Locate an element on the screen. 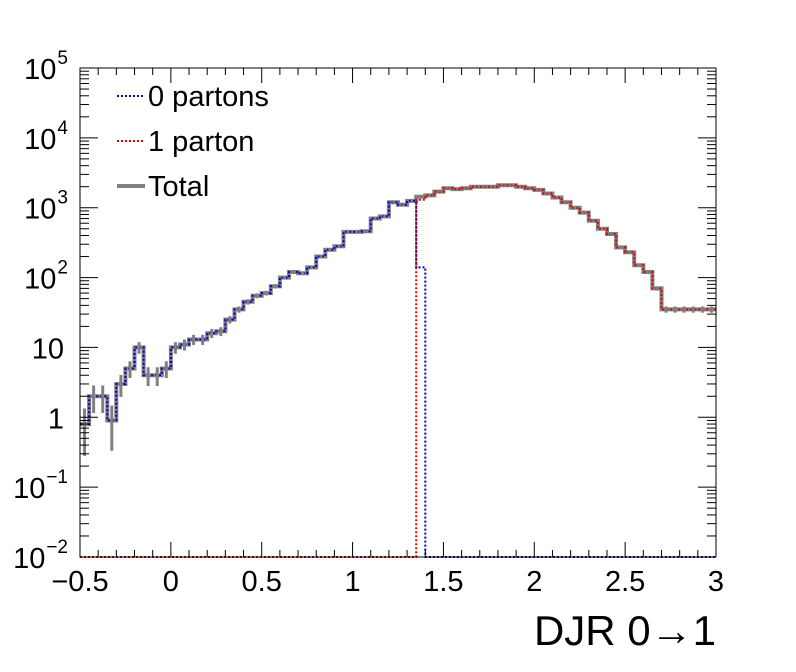 The width and height of the screenshot is (796, 672). y-tick-exponent: 5 is located at coordinates (62, 58).